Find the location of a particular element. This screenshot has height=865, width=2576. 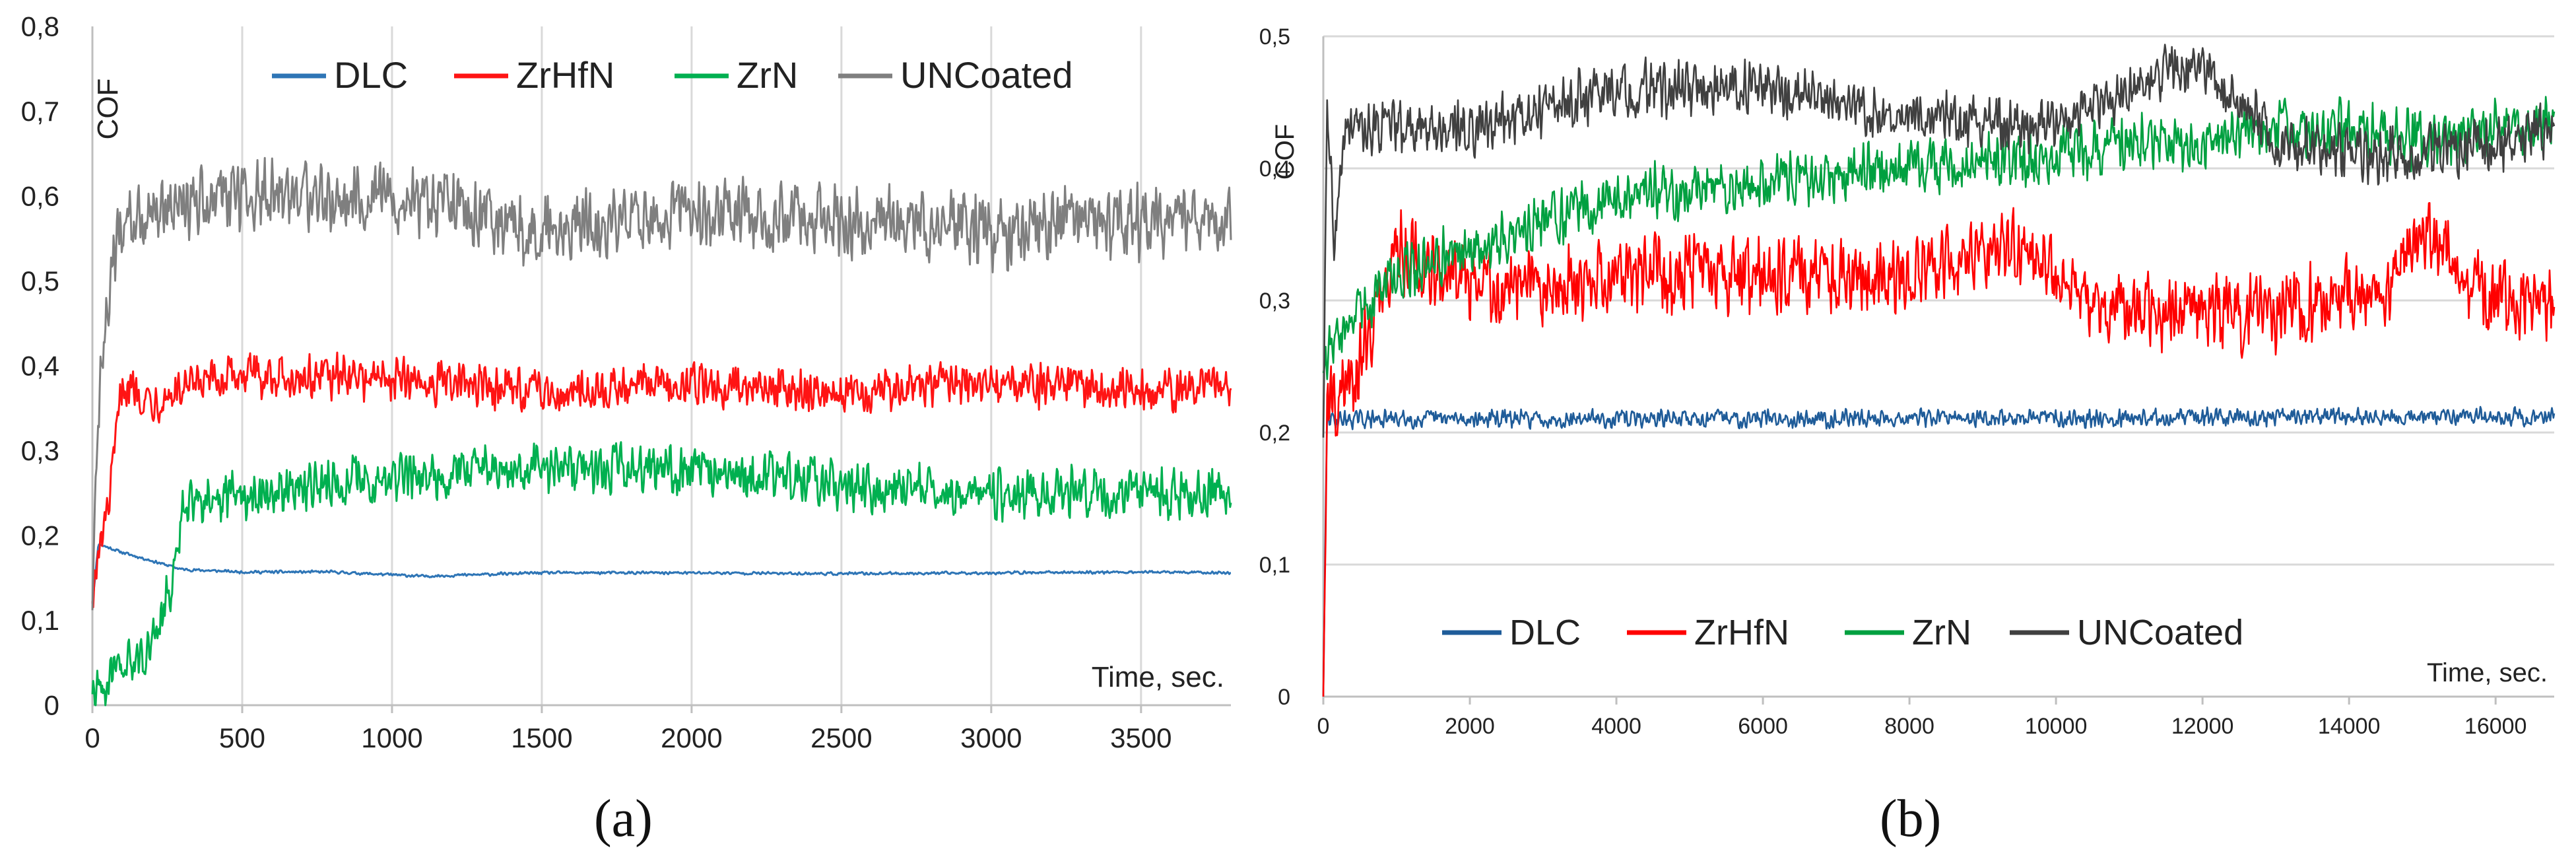

x-tick-label: 500 is located at coordinates (242, 737).